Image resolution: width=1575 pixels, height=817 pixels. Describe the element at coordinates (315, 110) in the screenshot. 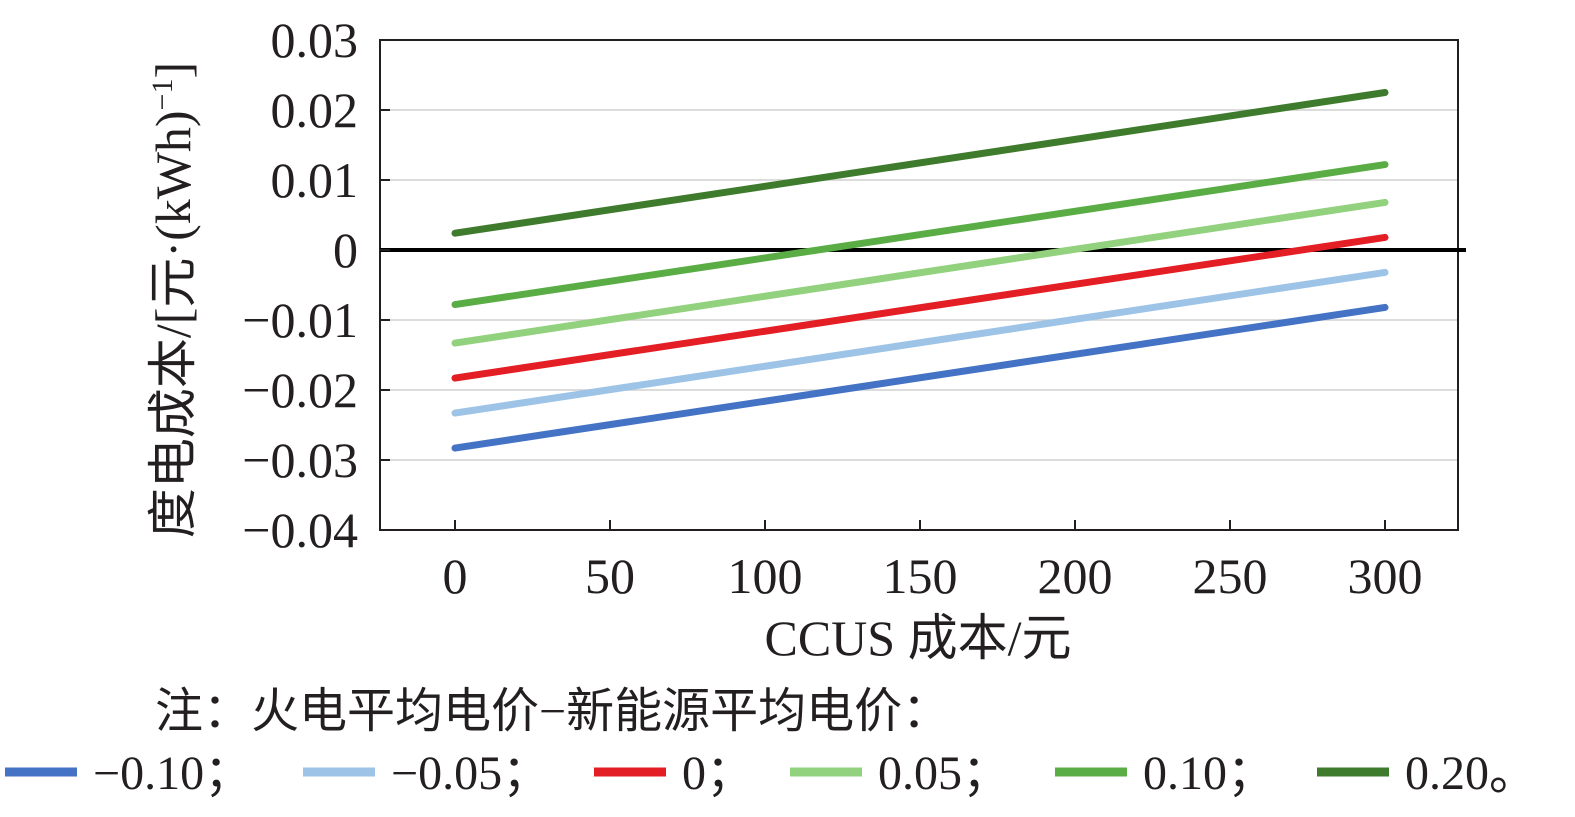

I see `y-tick-label: 0.02` at that location.